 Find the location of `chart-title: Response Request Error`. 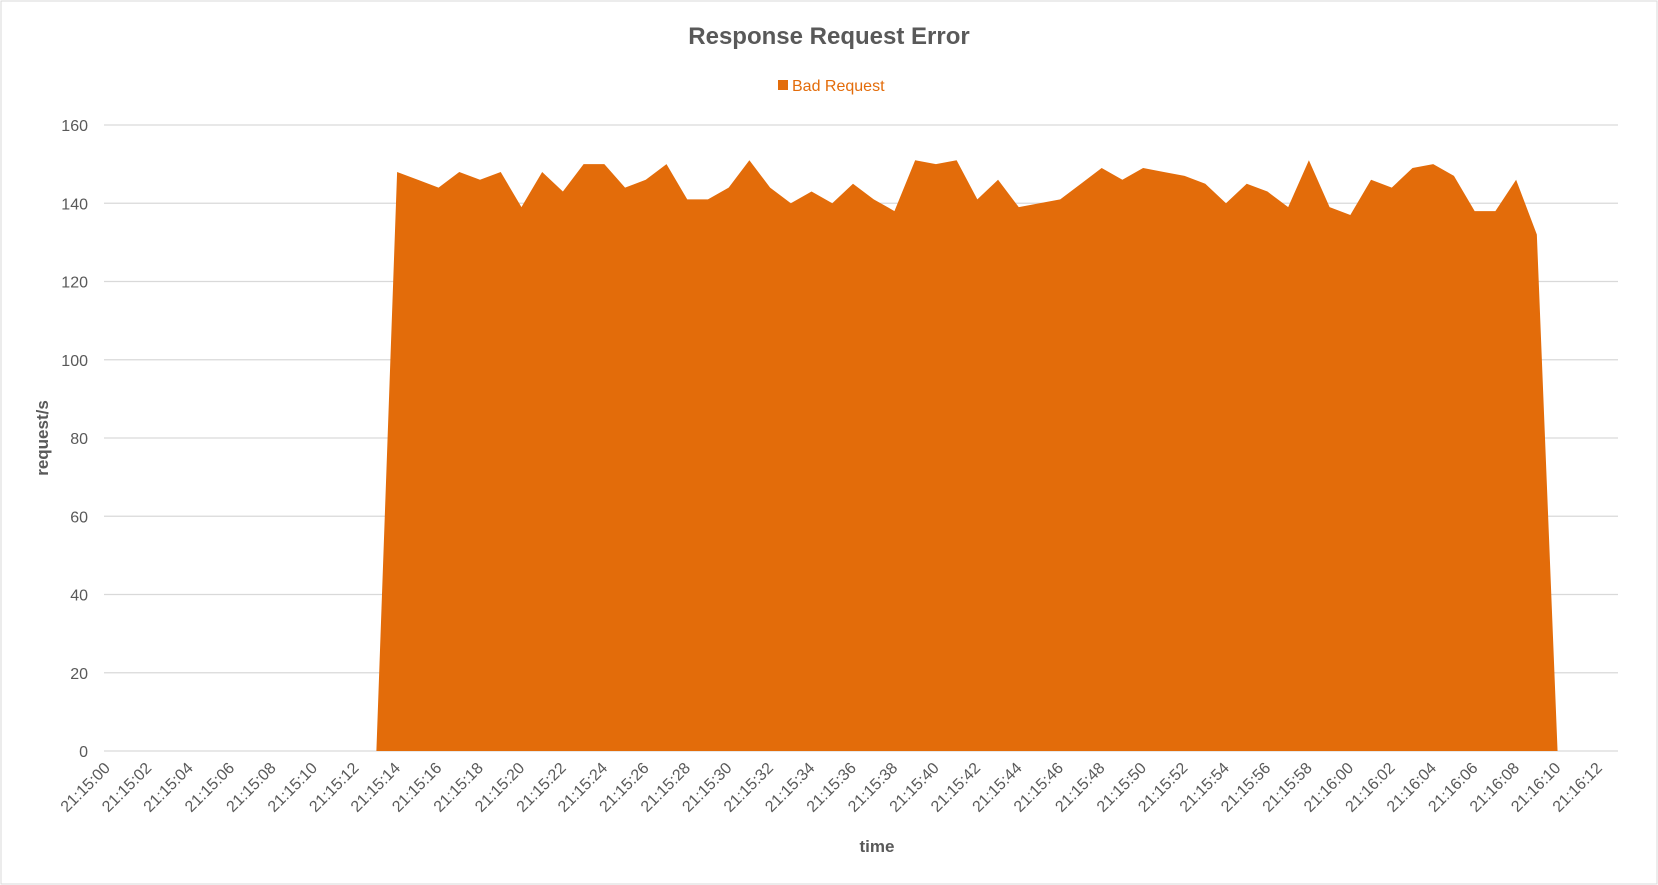

chart-title: Response Request Error is located at coordinates (828, 36).